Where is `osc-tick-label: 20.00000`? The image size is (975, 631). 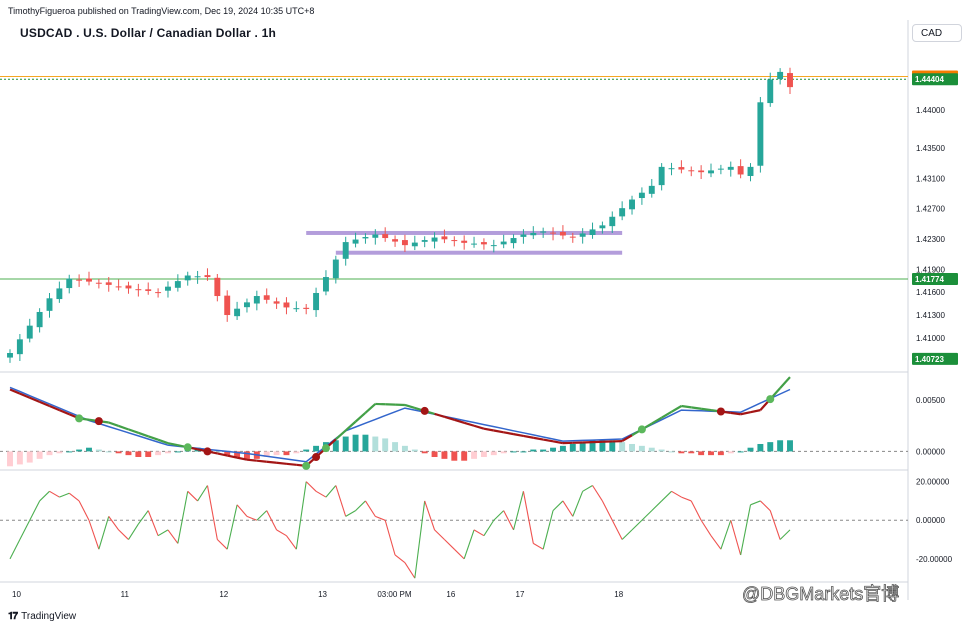
osc-tick-label: 20.00000 is located at coordinates (933, 482).